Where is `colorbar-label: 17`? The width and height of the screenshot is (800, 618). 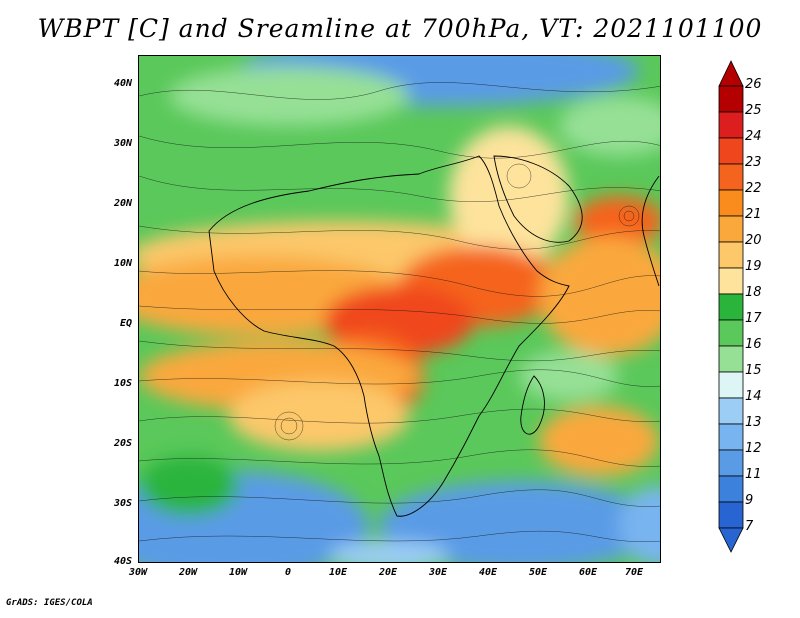
colorbar-label: 17 is located at coordinates (753, 318).